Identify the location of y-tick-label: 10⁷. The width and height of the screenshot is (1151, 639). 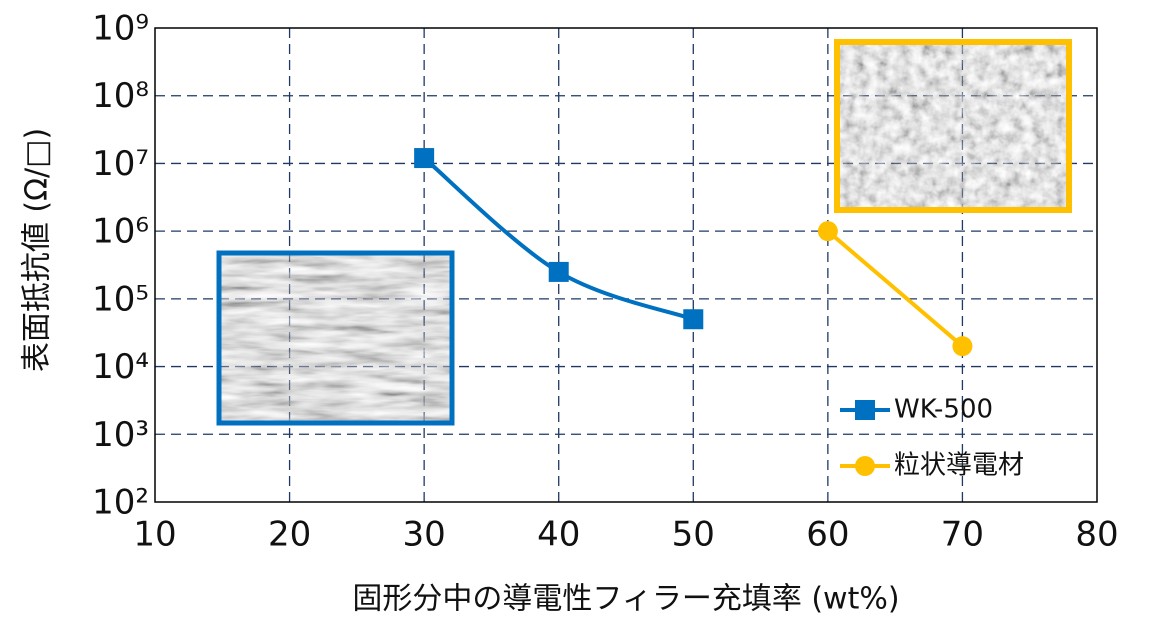
(120, 164).